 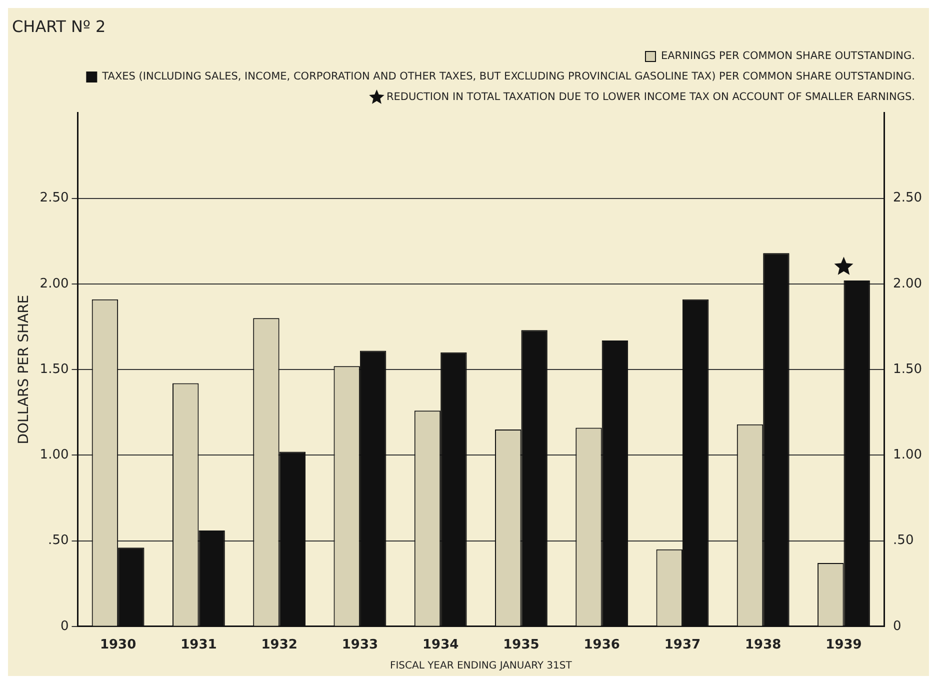 What do you see at coordinates (59, 26) in the screenshot?
I see `chart-title: CHART Nº 2` at bounding box center [59, 26].